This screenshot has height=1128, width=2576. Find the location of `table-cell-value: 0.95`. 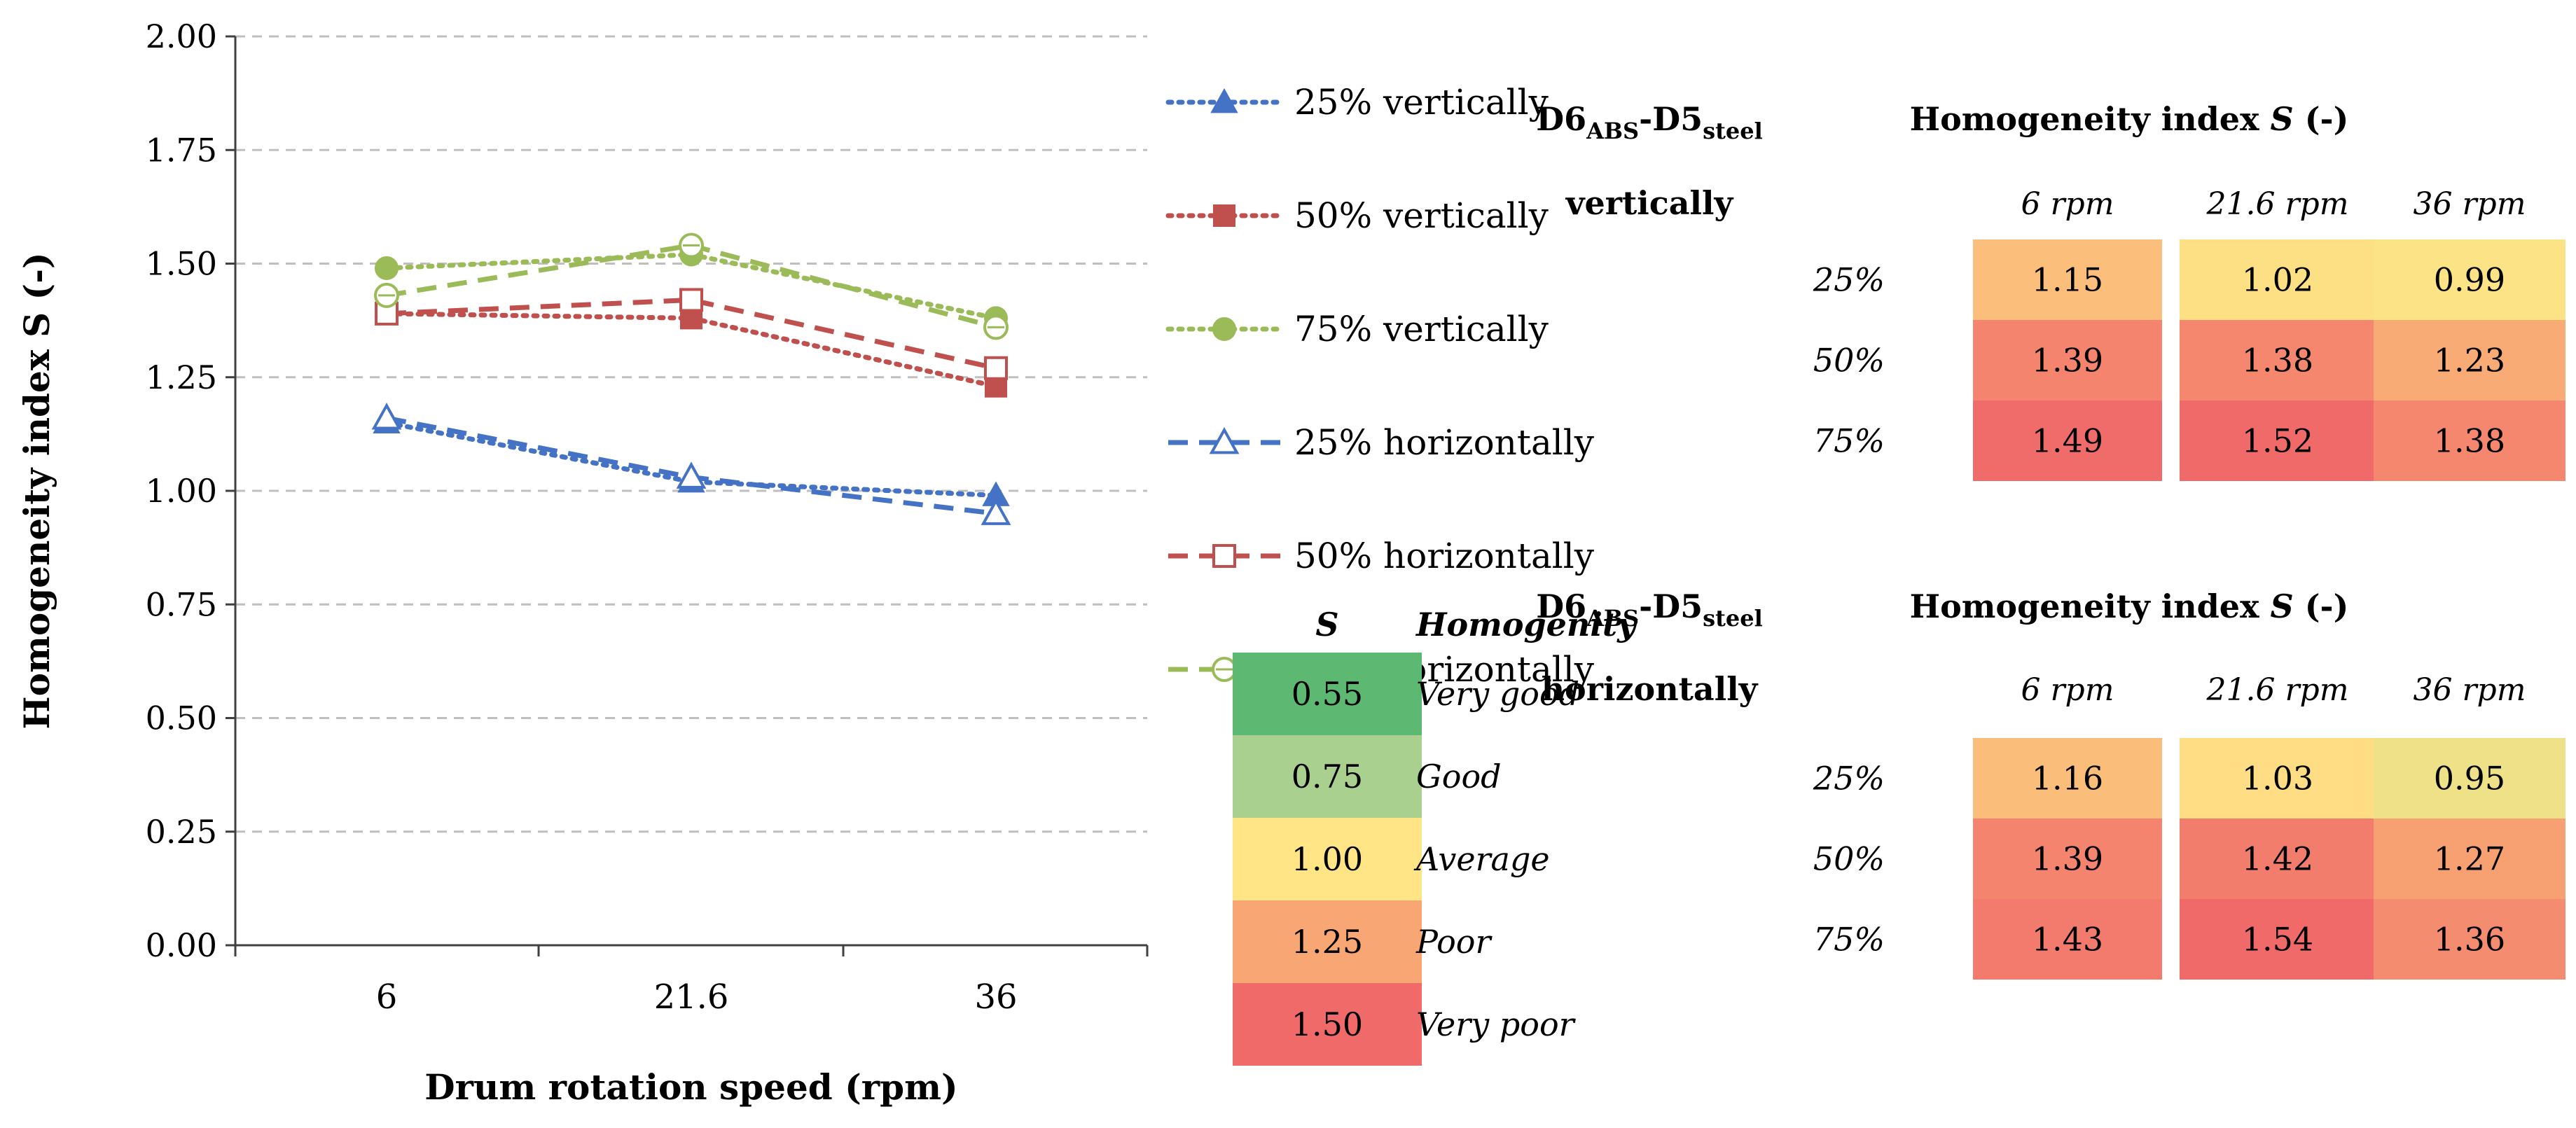

table-cell-value: 0.95 is located at coordinates (2469, 779).